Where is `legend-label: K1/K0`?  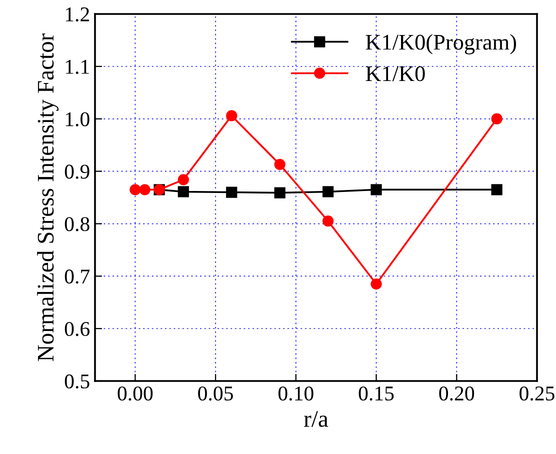 legend-label: K1/K0 is located at coordinates (395, 74).